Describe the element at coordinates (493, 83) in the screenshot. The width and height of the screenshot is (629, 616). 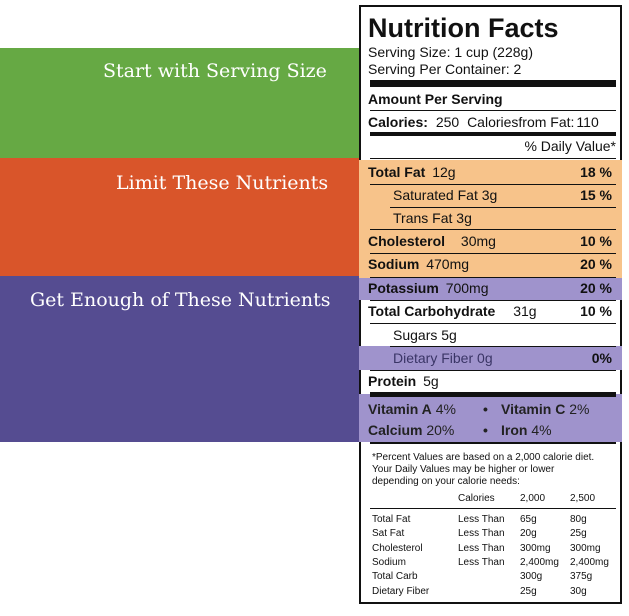
I see `thick-rule-top` at that location.